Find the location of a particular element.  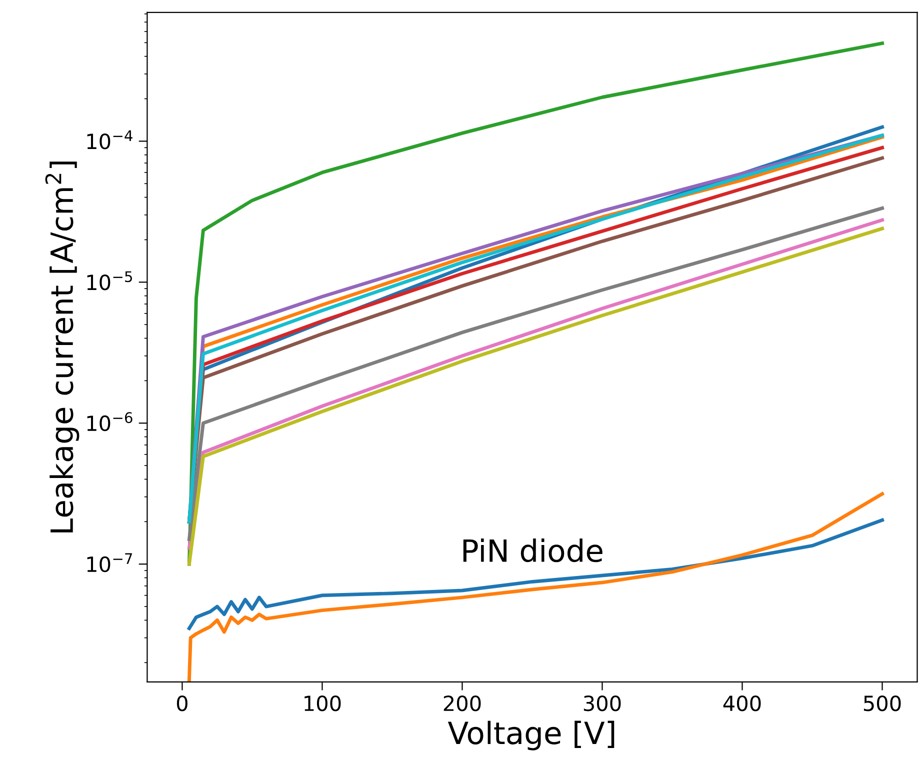

x-axis-title: Voltage [V] is located at coordinates (531, 735).